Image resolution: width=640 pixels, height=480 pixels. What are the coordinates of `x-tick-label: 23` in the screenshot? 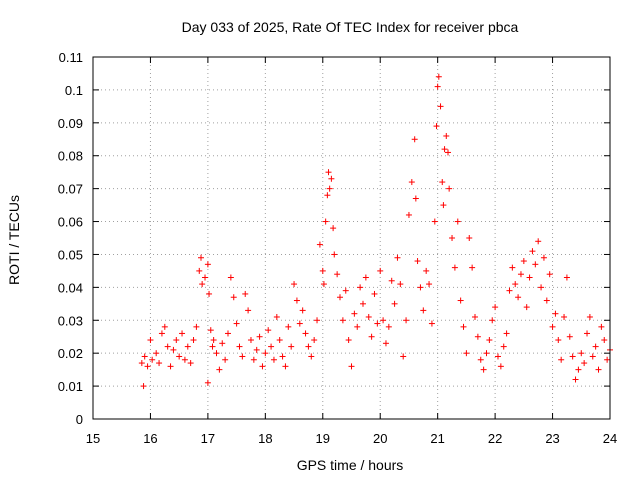 It's located at (552, 438).